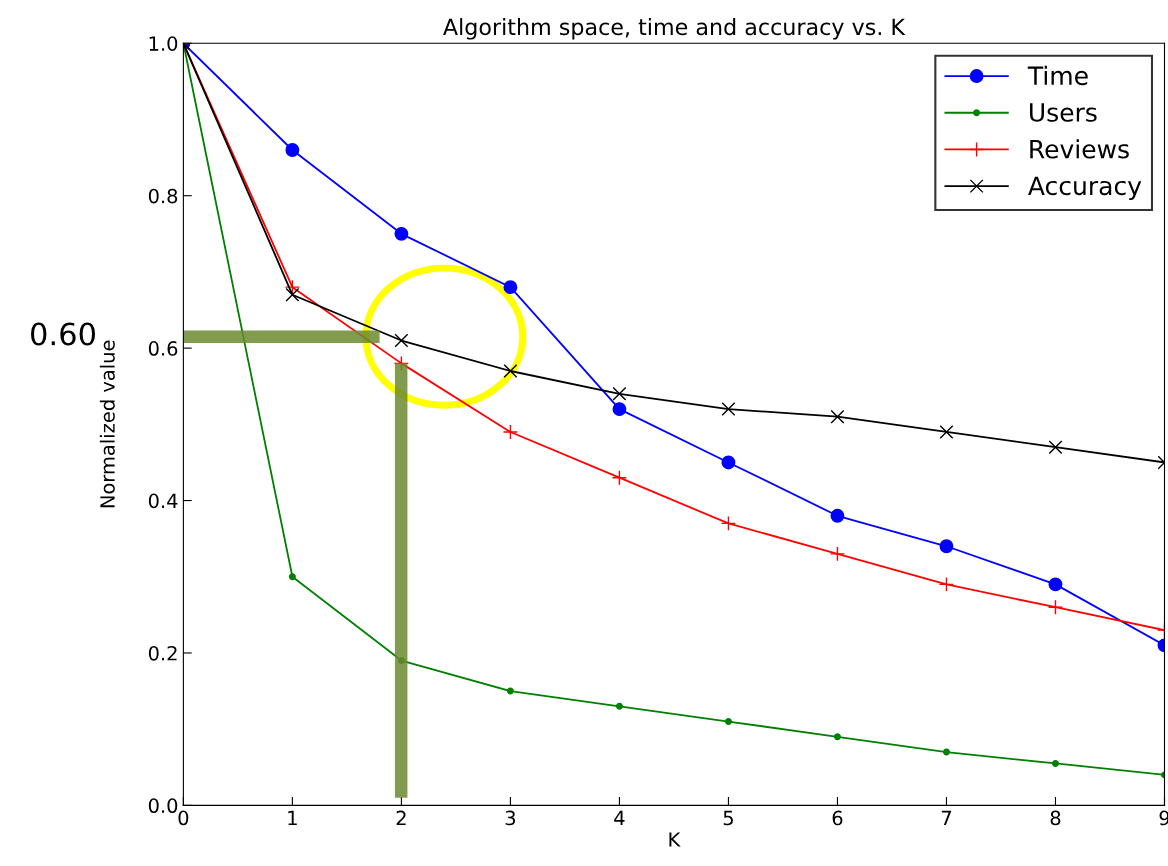 Image resolution: width=1168 pixels, height=866 pixels. I want to click on x-tick-label: 2, so click(401, 818).